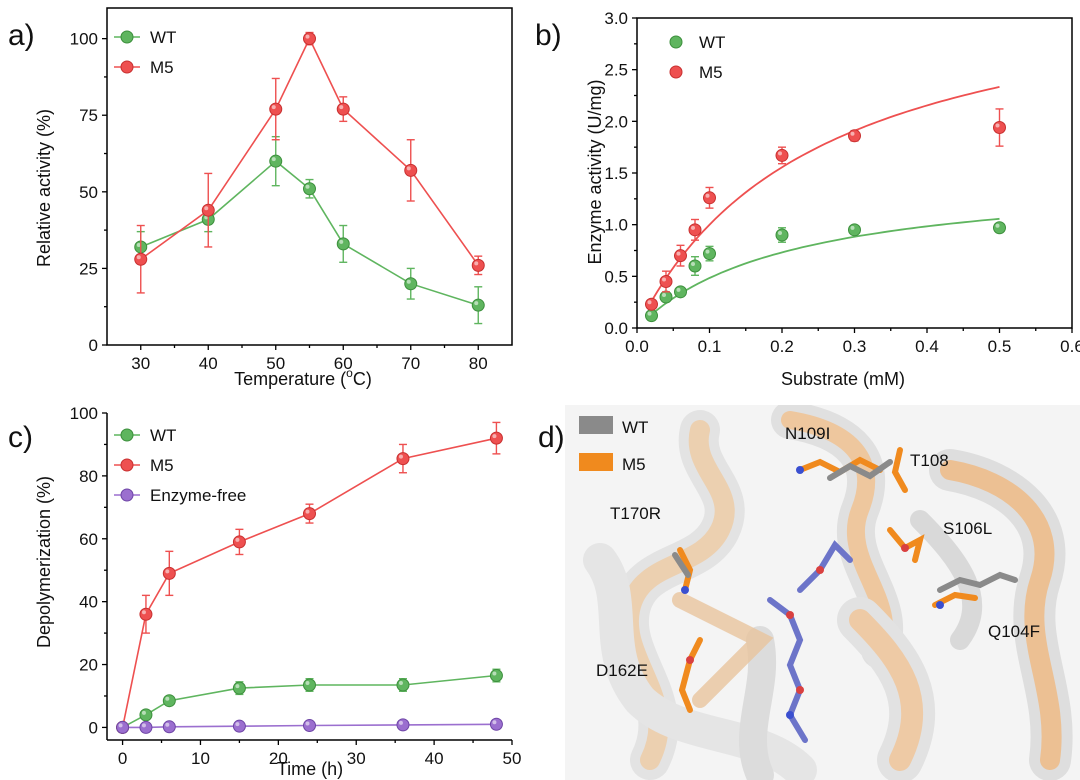 The width and height of the screenshot is (1080, 780). What do you see at coordinates (825, 266) in the screenshot?
I see `fit-curve-wt` at bounding box center [825, 266].